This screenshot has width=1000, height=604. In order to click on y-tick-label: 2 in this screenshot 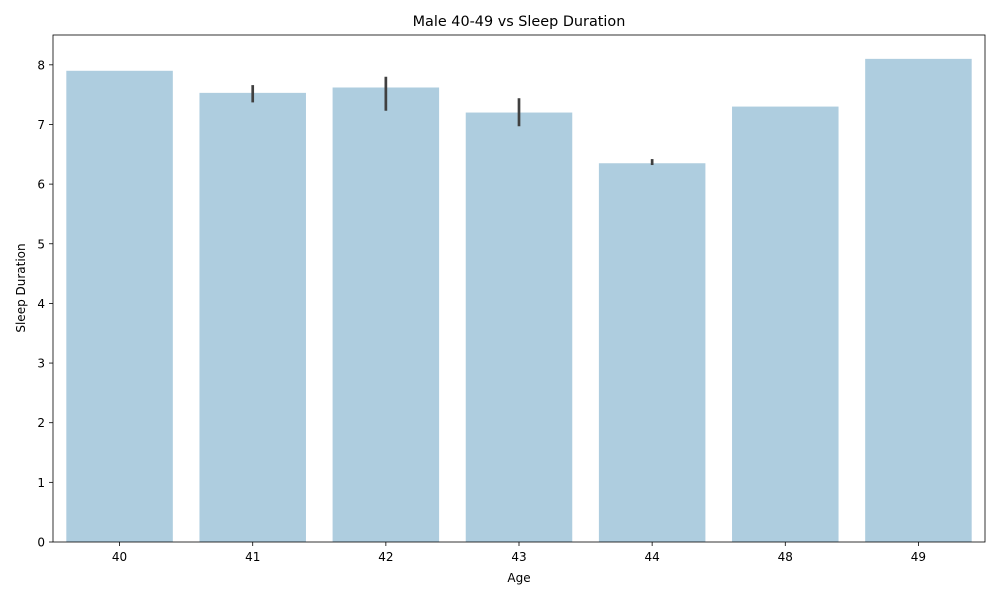, I will do `click(41, 423)`.